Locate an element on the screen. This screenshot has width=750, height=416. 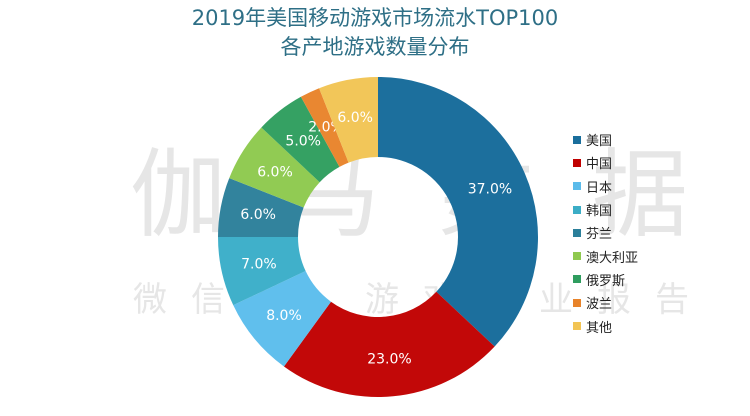
segment-label: 37.0% is located at coordinates (490, 190).